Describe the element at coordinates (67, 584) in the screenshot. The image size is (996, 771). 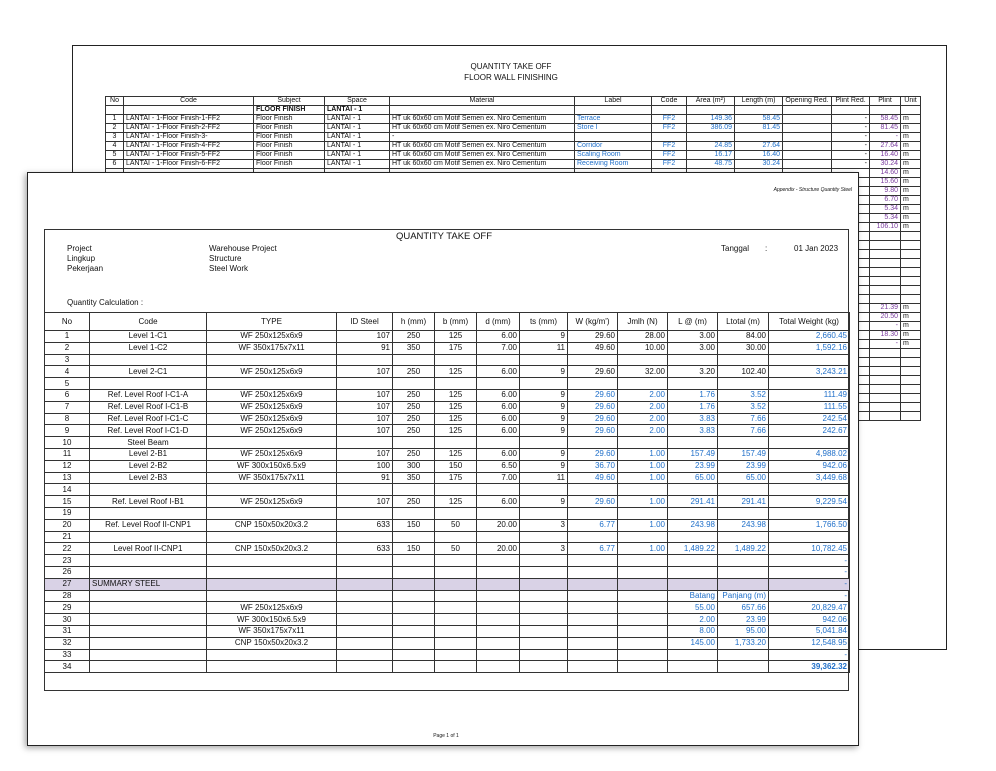
I see `cell: 27` at that location.